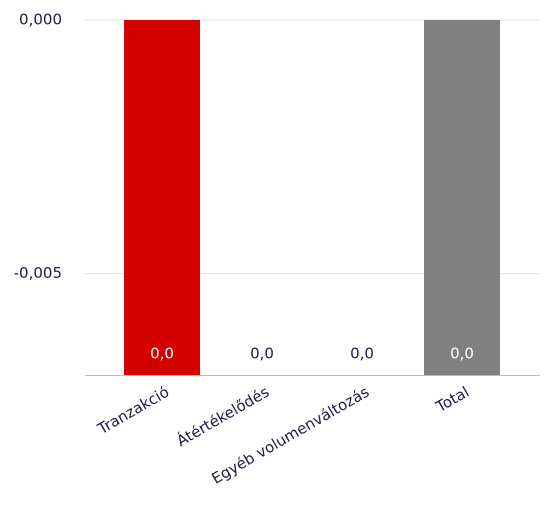  What do you see at coordinates (452, 400) in the screenshot?
I see `x-tick-label: Total` at bounding box center [452, 400].